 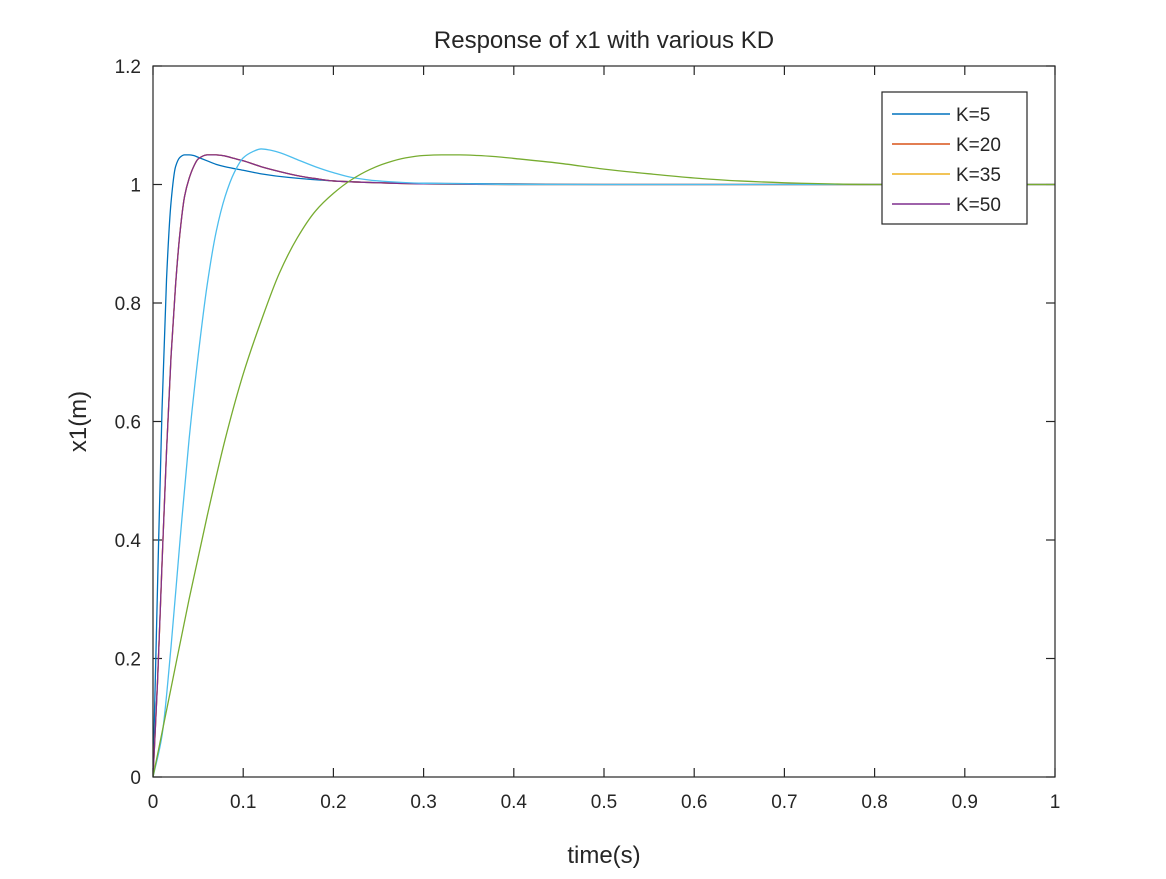 I want to click on x-tick-label: 0.3, so click(x=423, y=802).